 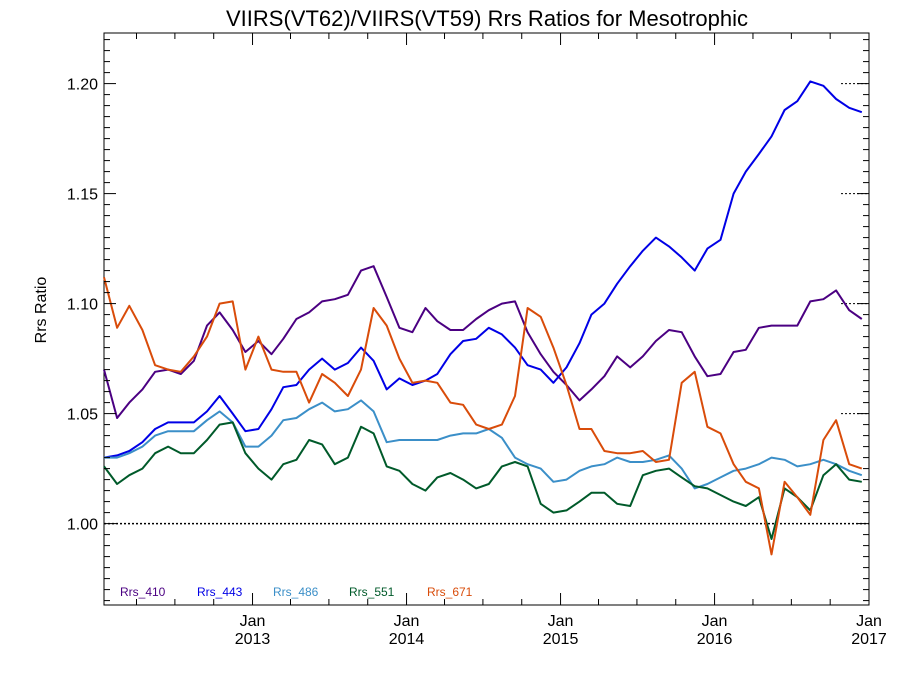 I want to click on y-axis-label: Rrs Ratio, so click(x=41, y=310).